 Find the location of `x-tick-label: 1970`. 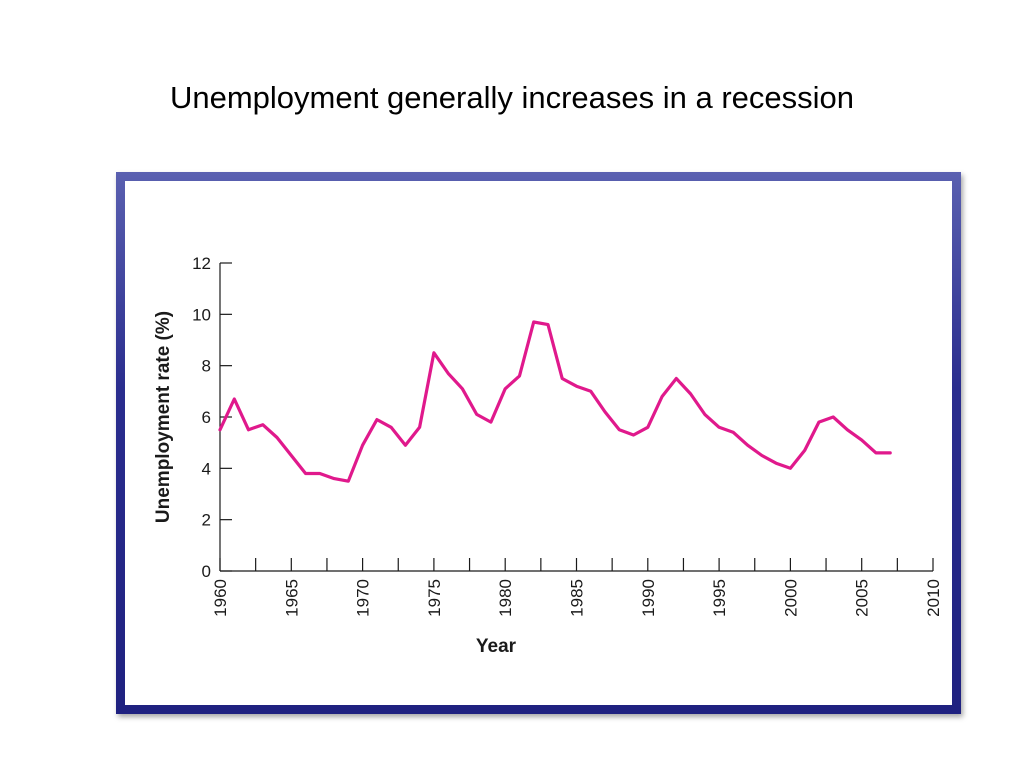

x-tick-label: 1970 is located at coordinates (363, 598).